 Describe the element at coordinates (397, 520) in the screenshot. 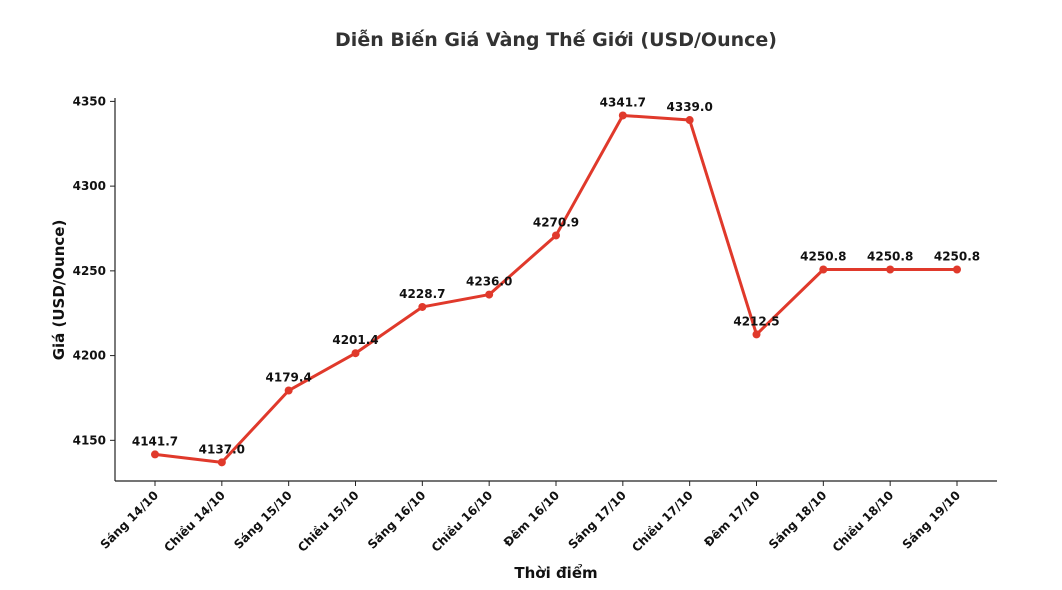

I see `x-tick-label: Sáng 16/10` at that location.